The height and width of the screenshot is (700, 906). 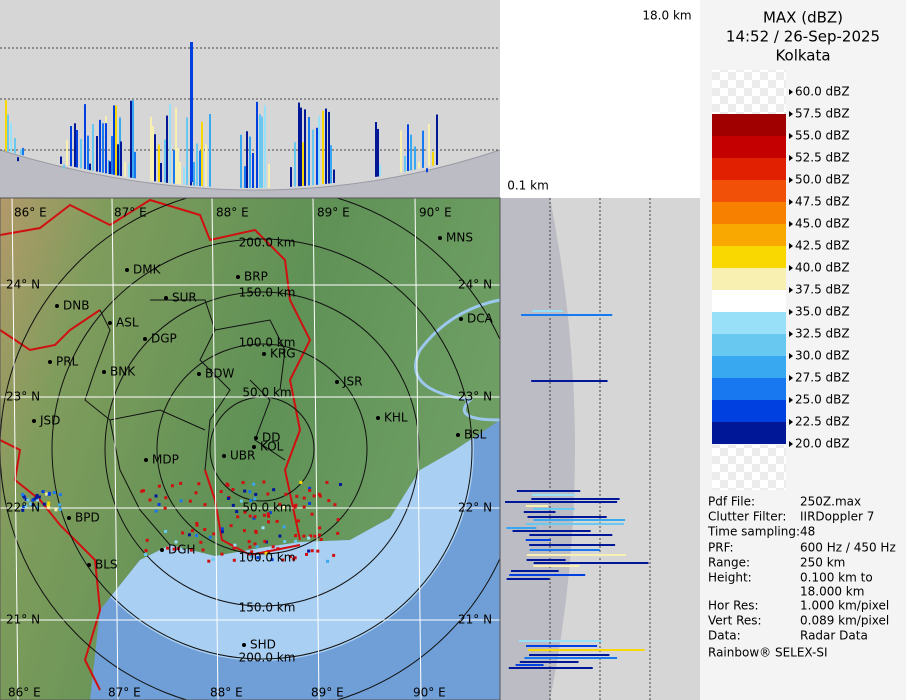 What do you see at coordinates (730, 578) in the screenshot?
I see `info-key: Height:` at bounding box center [730, 578].